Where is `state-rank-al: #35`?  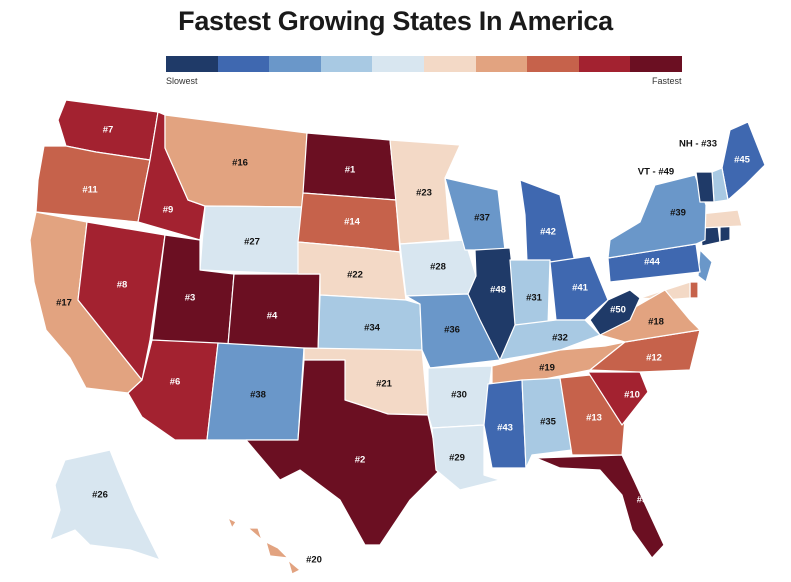
state-rank-al: #35 is located at coordinates (548, 422).